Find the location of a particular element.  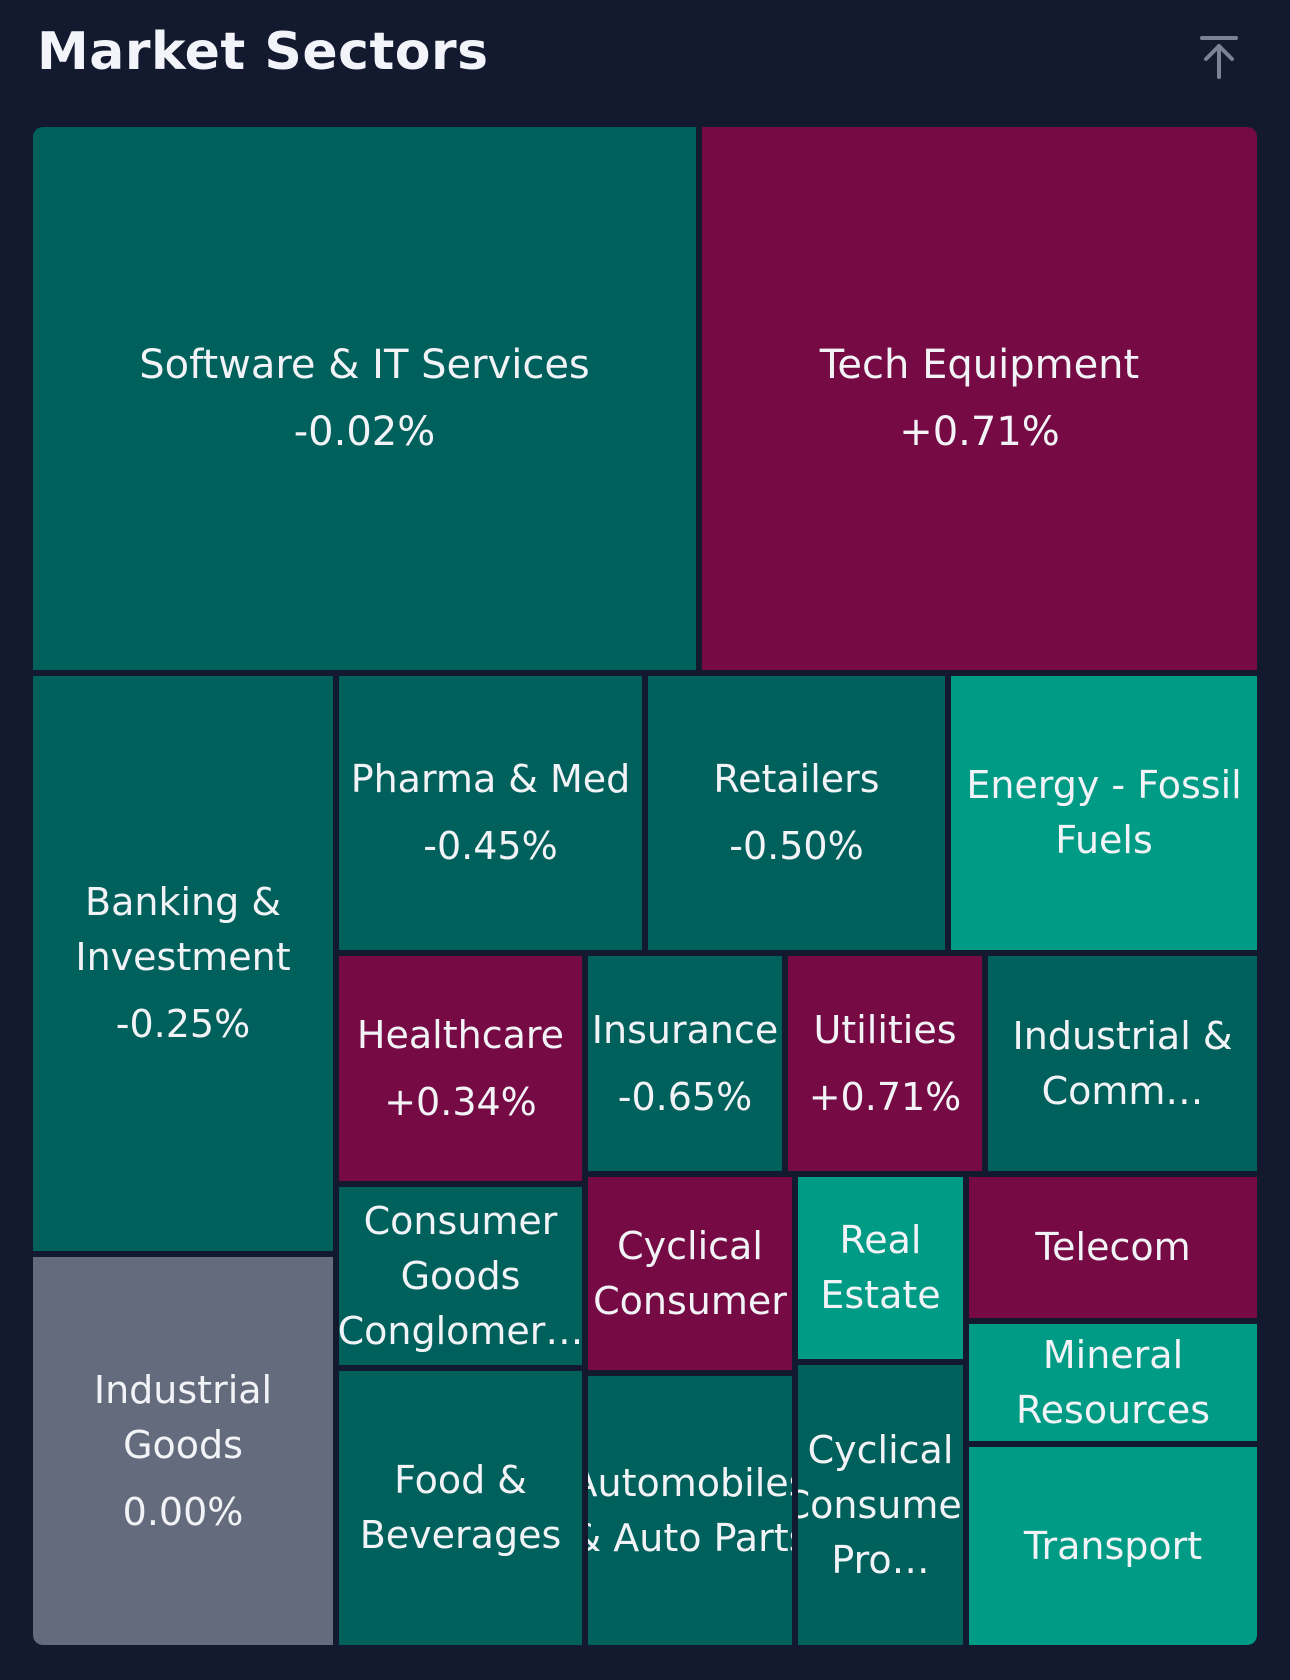

sector-name: Pharma & Med is located at coordinates (490, 779).